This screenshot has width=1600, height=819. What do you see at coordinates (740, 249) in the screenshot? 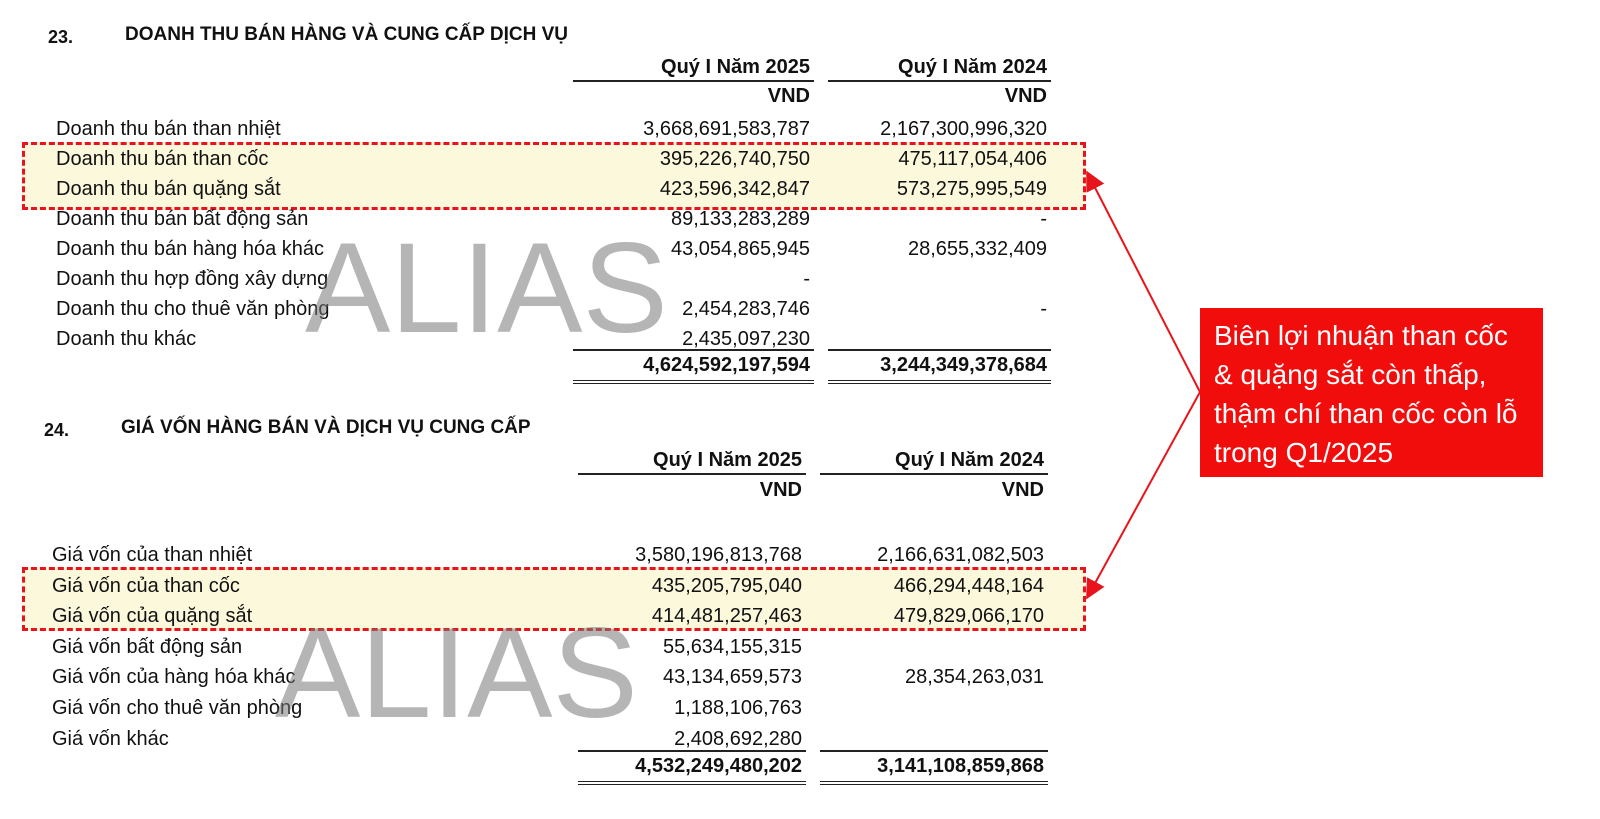
I see `row-value: 43,054,865,945` at bounding box center [740, 249].